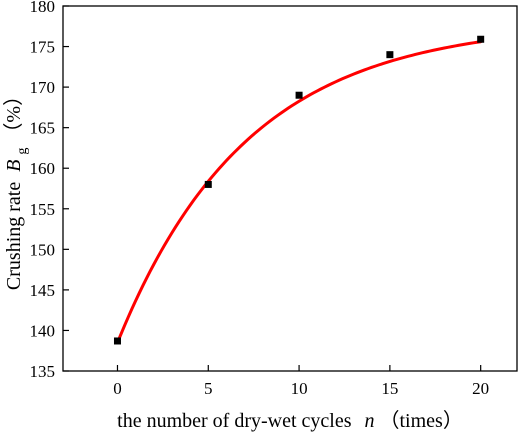  Describe the element at coordinates (208, 388) in the screenshot. I see `x-tick-label: 5` at that location.